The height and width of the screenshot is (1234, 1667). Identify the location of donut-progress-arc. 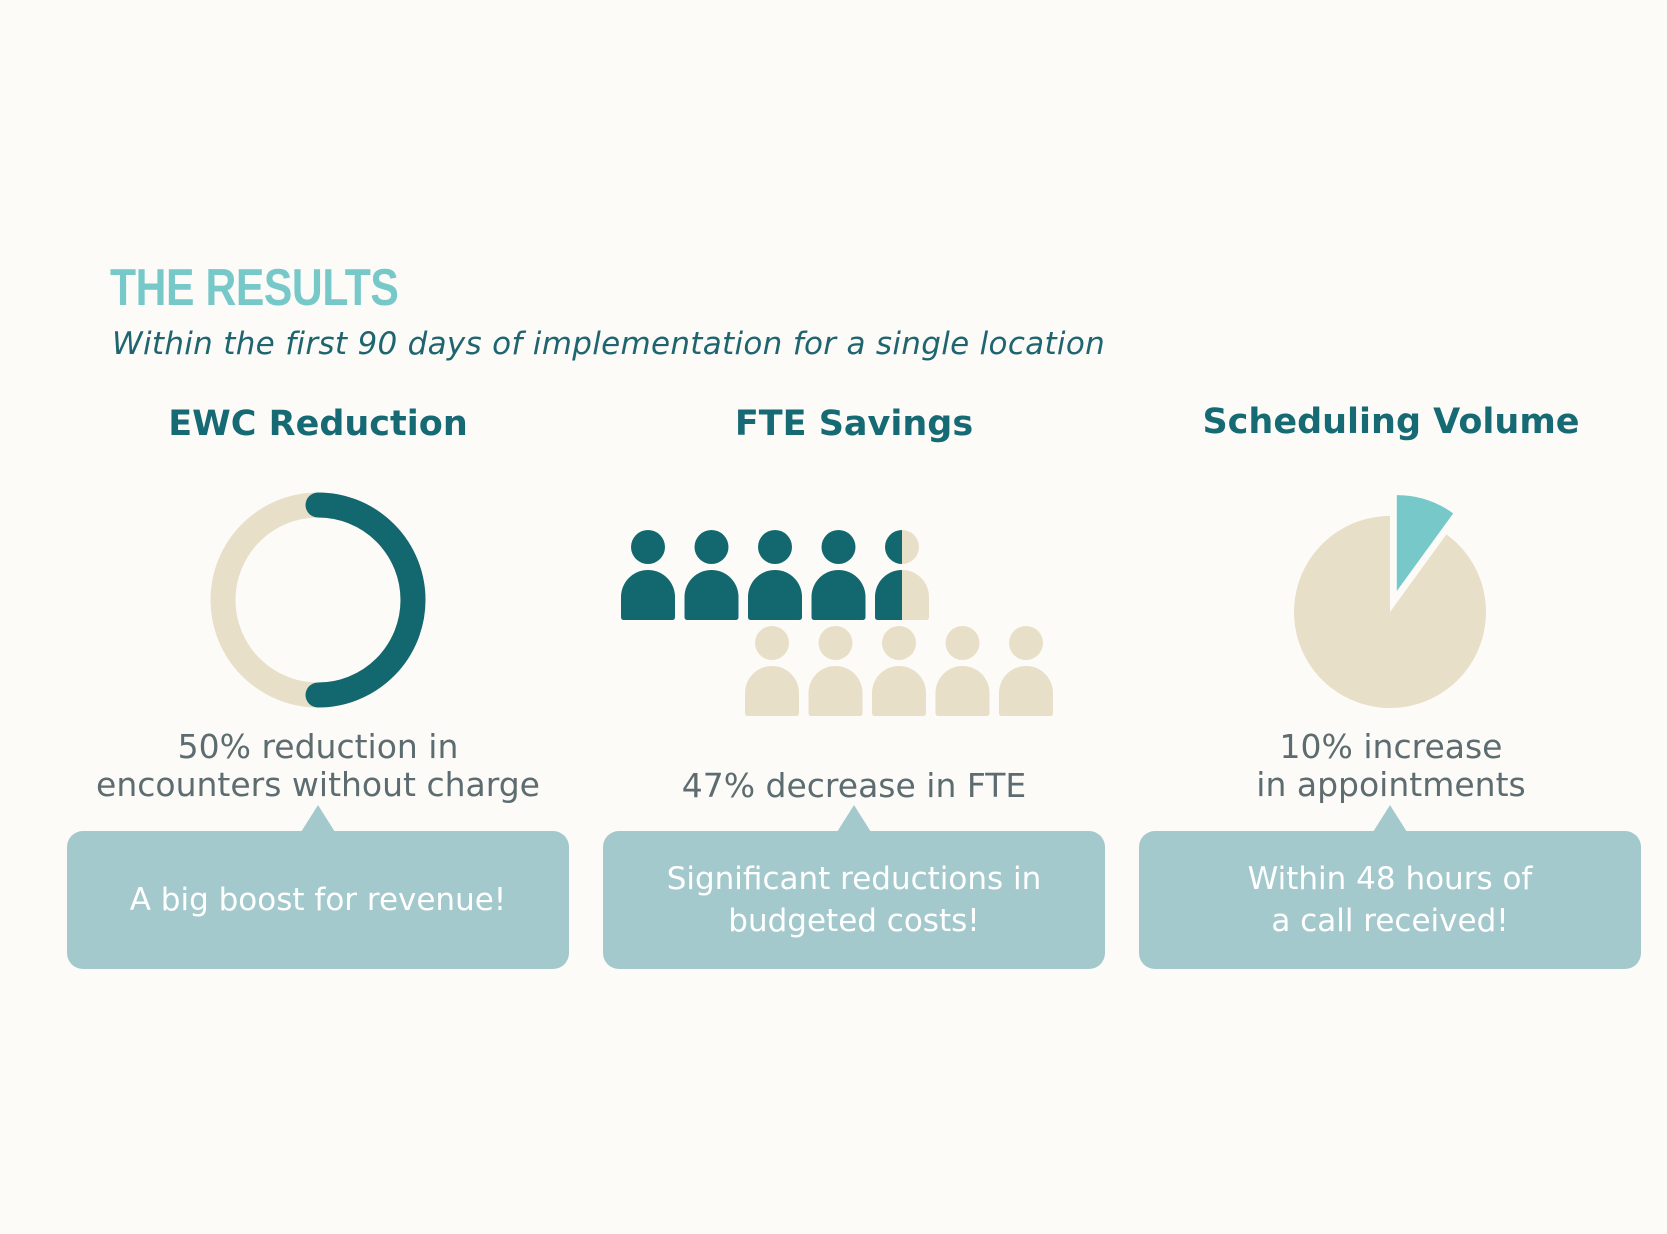
(365, 600).